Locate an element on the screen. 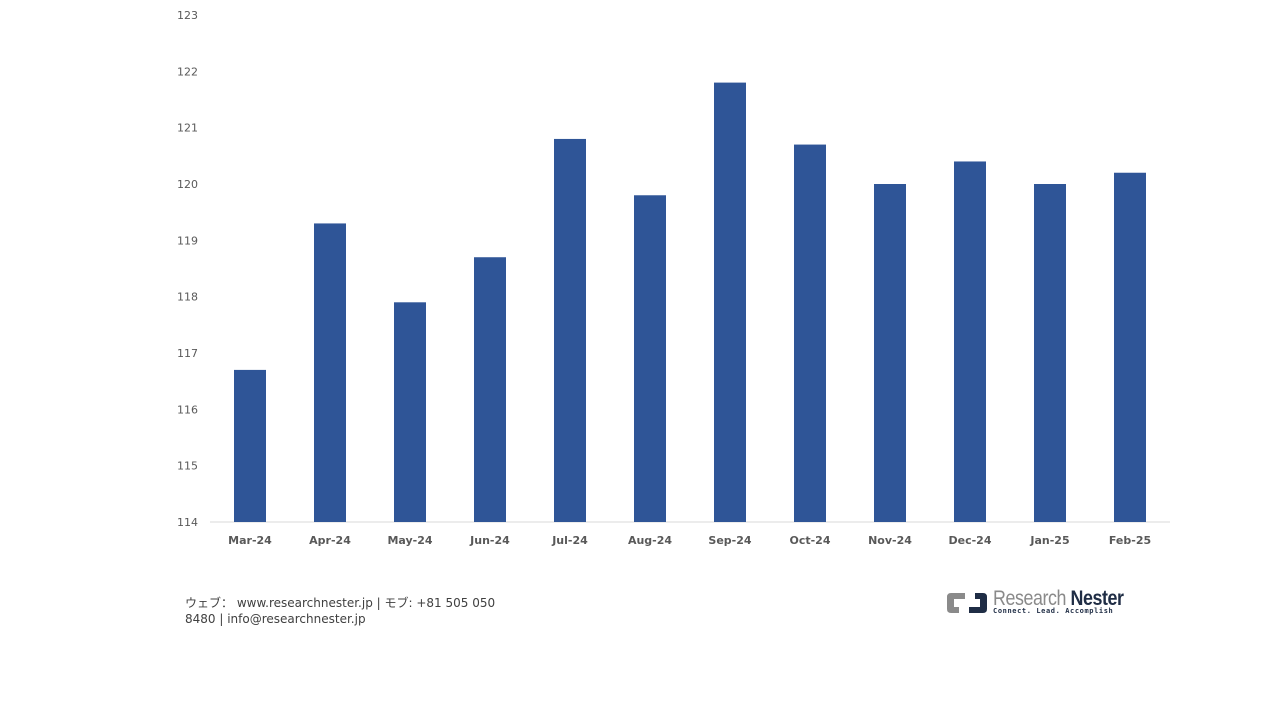 This screenshot has width=1280, height=720. x-tick-label: Oct-24 is located at coordinates (809, 540).